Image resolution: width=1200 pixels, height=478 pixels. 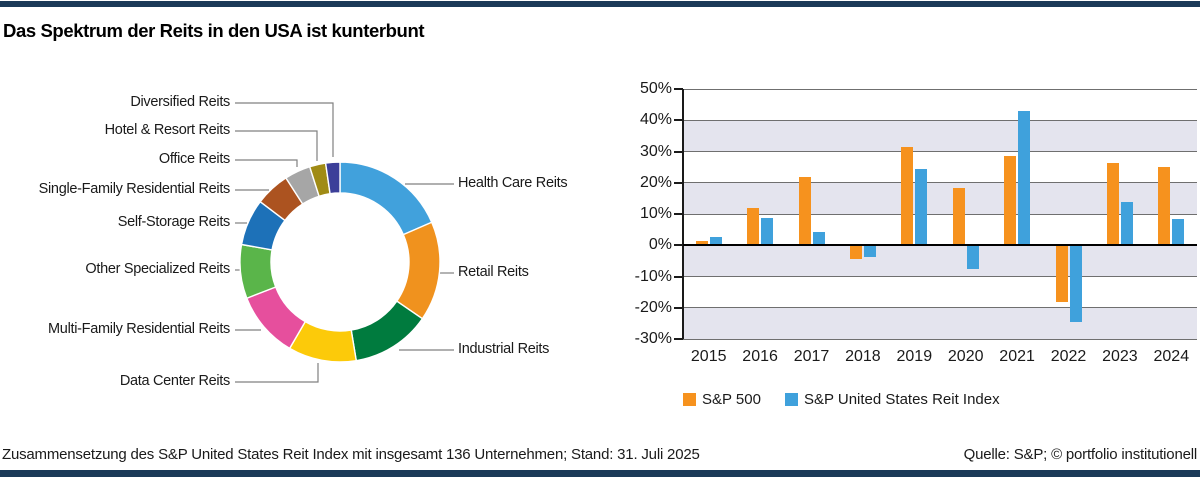 I want to click on bar-sandp-united-states-reit-index-2024, so click(x=1178, y=232).